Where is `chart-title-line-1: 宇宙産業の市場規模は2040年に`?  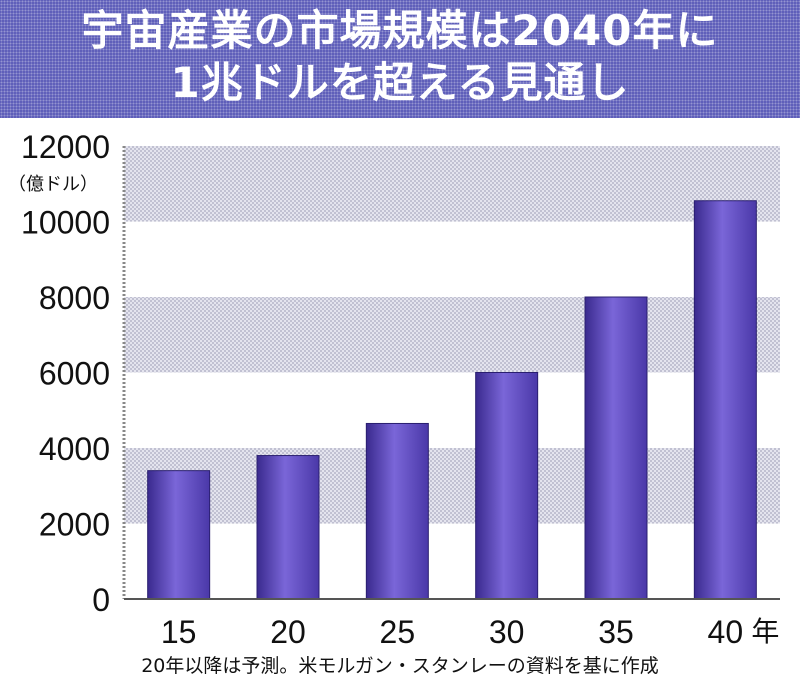 chart-title-line-1: 宇宙産業の市場規模は2040年に is located at coordinates (400, 30).